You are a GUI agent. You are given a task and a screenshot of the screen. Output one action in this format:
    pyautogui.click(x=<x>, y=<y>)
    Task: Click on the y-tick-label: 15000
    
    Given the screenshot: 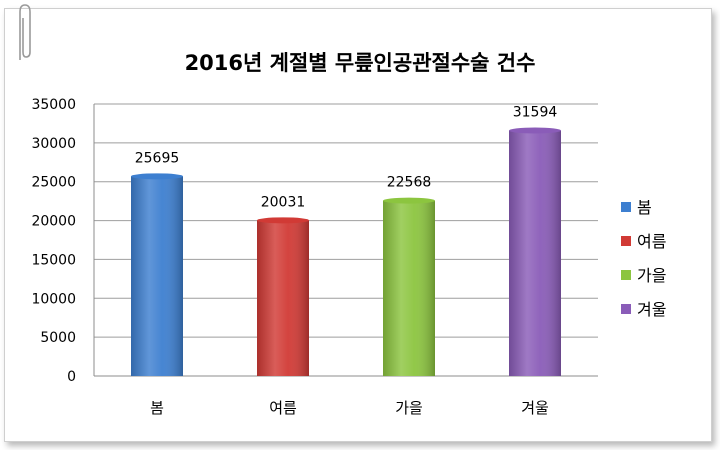 What is the action you would take?
    pyautogui.click(x=53, y=260)
    